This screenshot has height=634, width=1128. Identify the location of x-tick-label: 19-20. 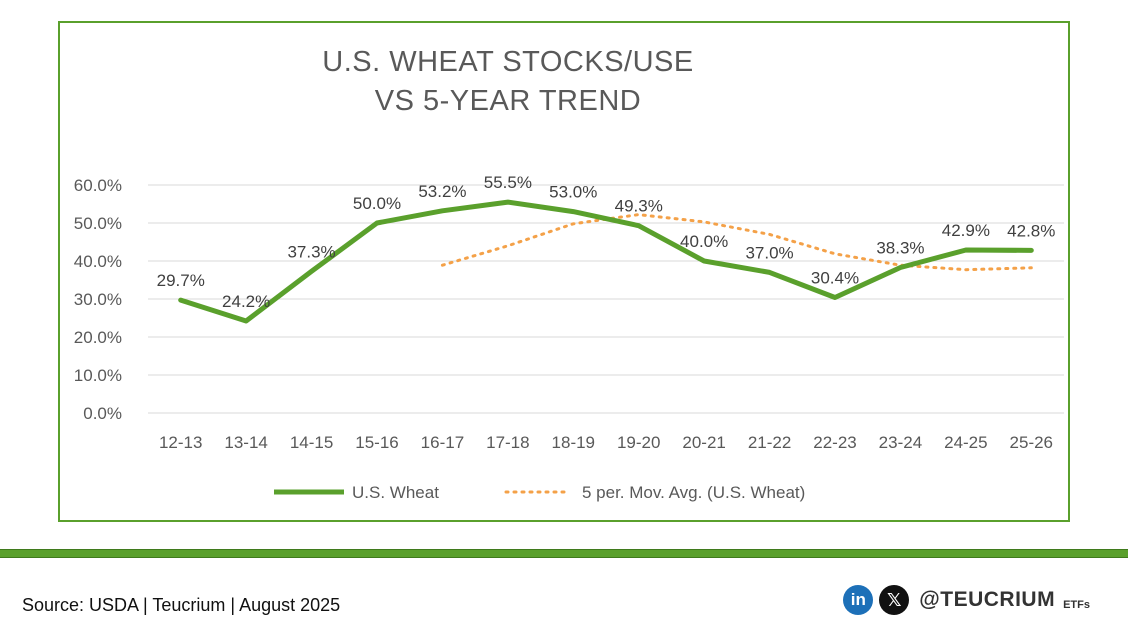
(638, 442).